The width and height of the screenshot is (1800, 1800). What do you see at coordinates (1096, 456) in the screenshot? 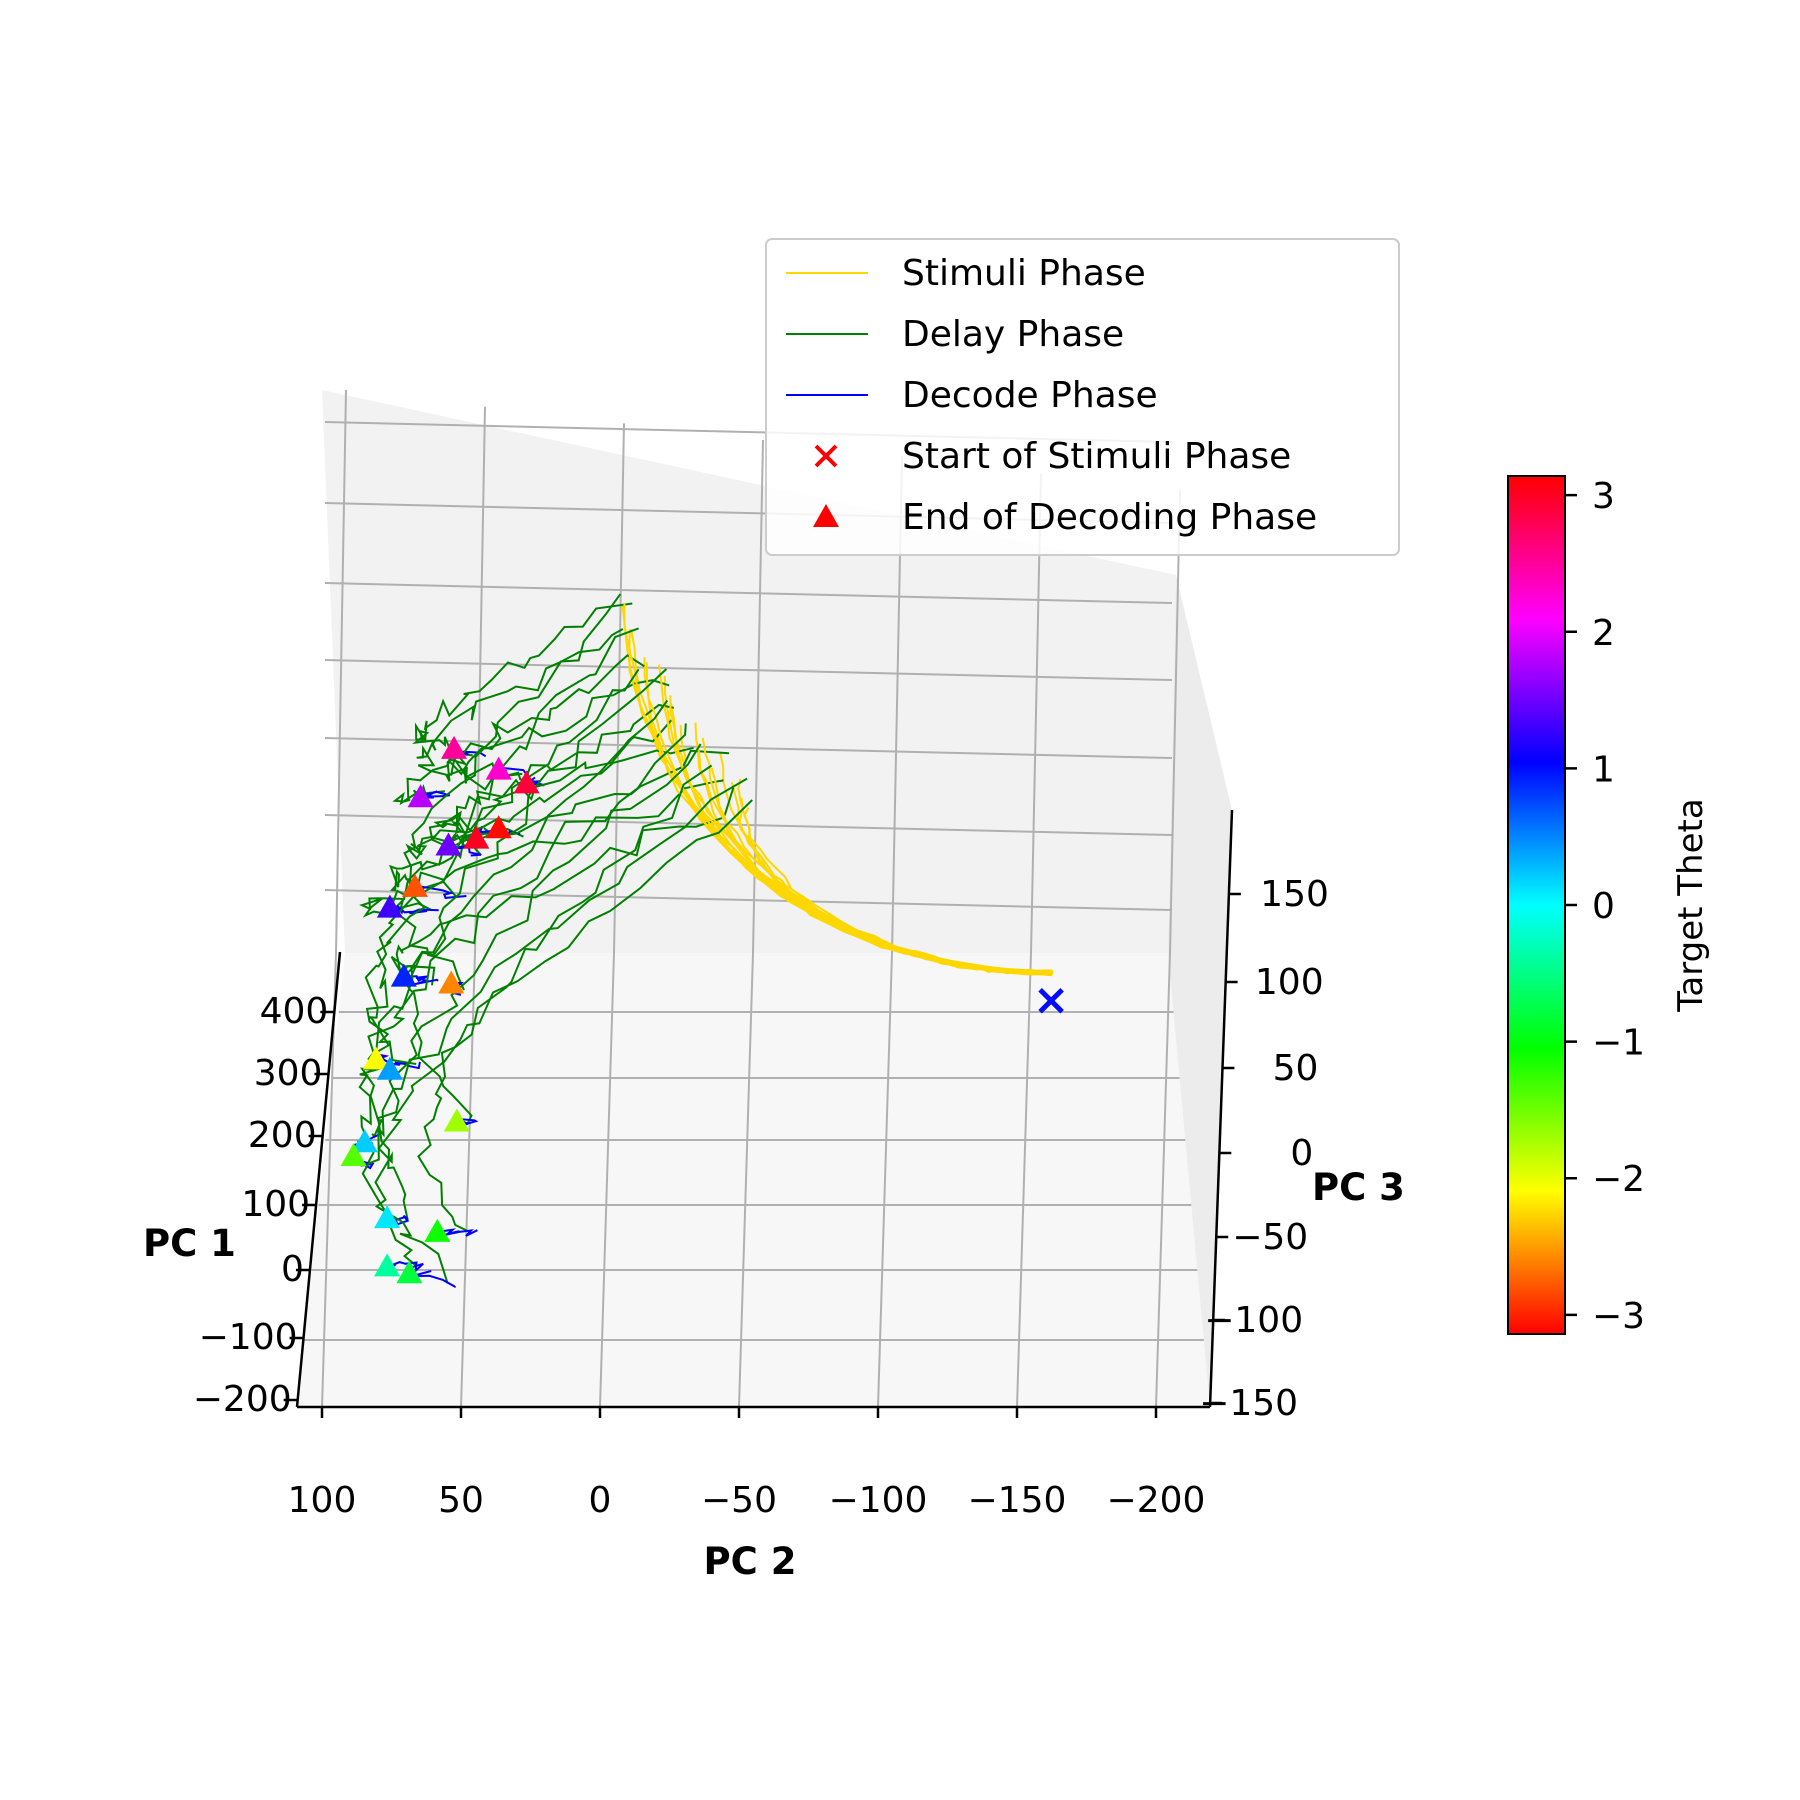
I see `legend-label: Start of Stimuli Phase` at bounding box center [1096, 456].